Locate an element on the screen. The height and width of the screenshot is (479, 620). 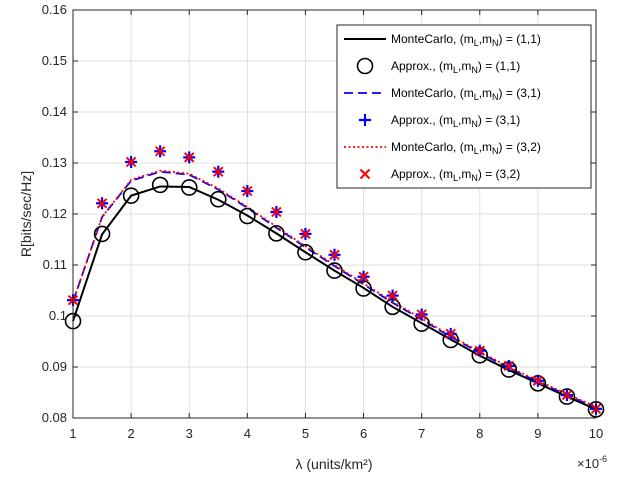
x-axis-multiplier: ×10⁻⁶ is located at coordinates (592, 462).